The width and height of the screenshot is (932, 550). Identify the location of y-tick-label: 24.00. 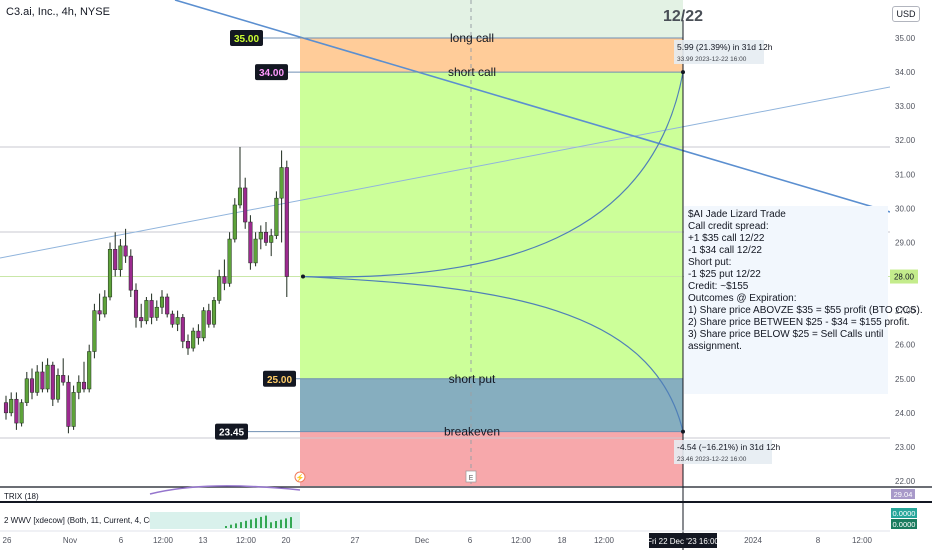
(905, 413).